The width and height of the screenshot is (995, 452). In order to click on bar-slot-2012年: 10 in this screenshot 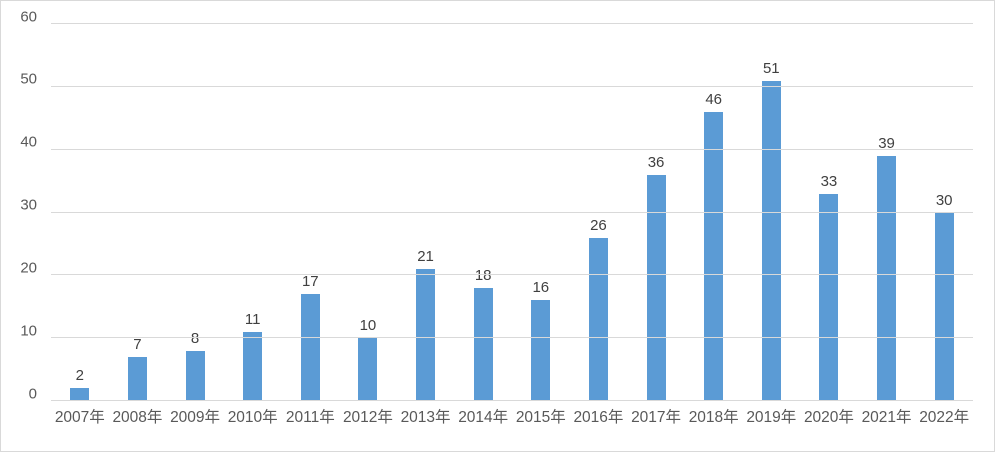, I will do `click(368, 212)`.